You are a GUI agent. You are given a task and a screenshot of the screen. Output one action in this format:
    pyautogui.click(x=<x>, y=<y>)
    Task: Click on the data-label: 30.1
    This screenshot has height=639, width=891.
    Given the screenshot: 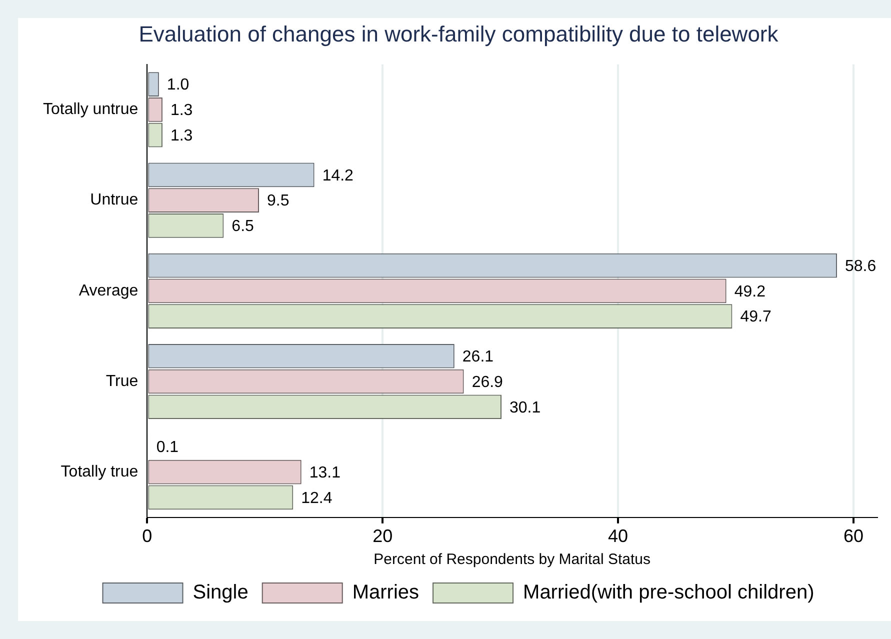 What is the action you would take?
    pyautogui.click(x=525, y=407)
    